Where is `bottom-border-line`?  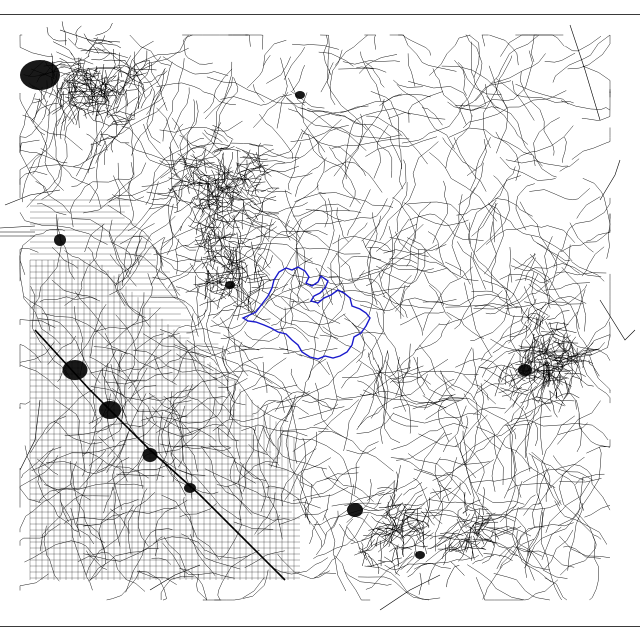
bottom-border-line is located at coordinates (320, 626).